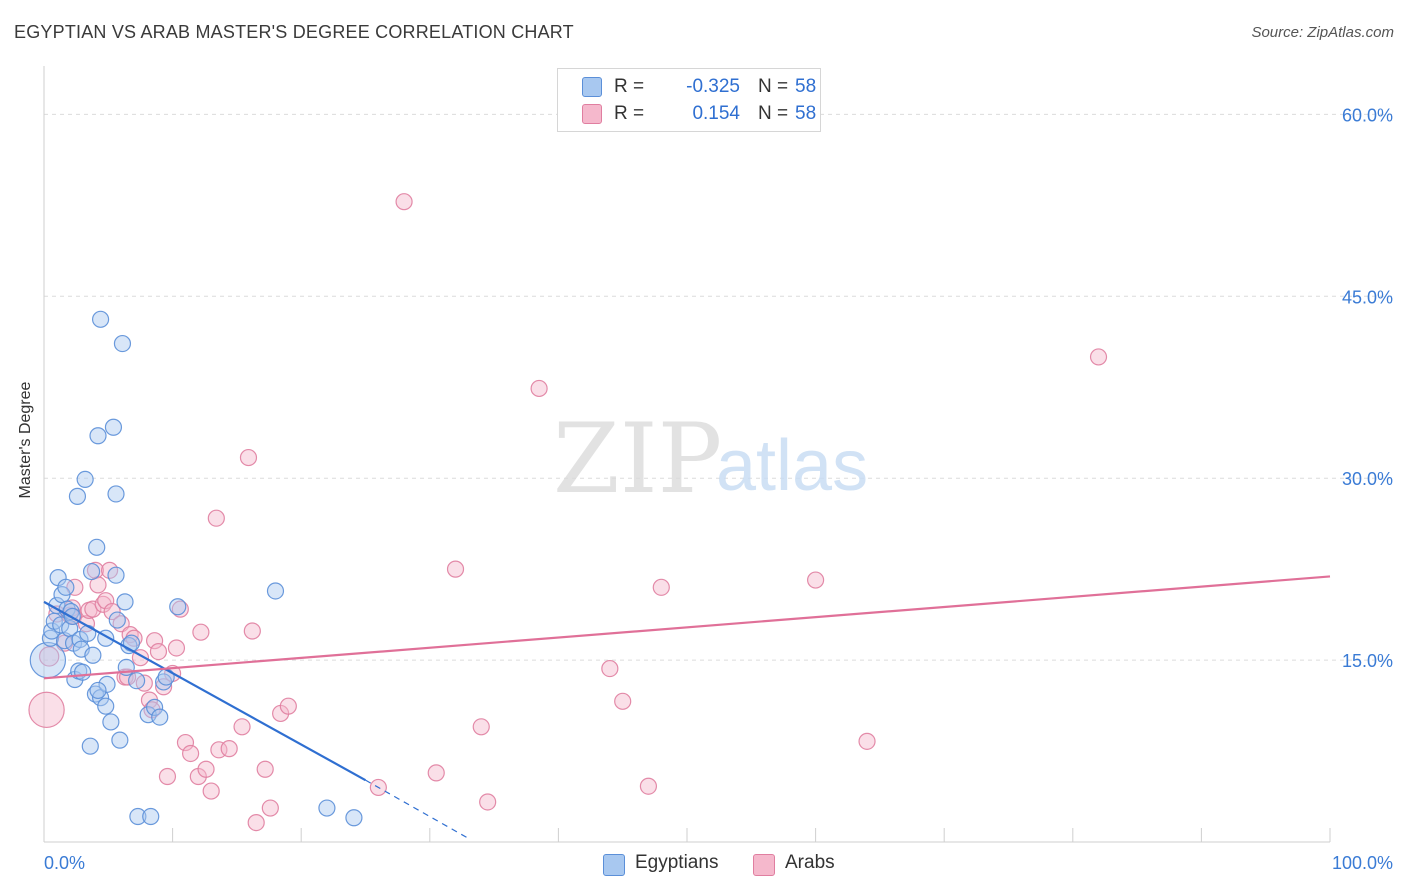  I want to click on legend-r-value: -0.325, so click(713, 86).